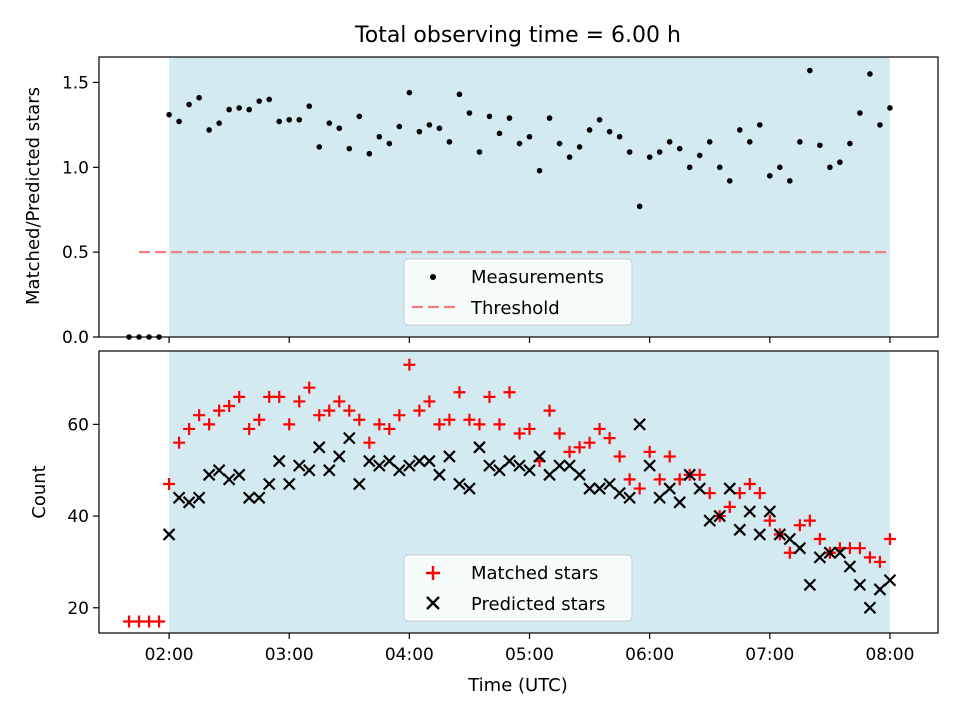  Describe the element at coordinates (39, 491) in the screenshot. I see `y-axis-label: Count` at that location.